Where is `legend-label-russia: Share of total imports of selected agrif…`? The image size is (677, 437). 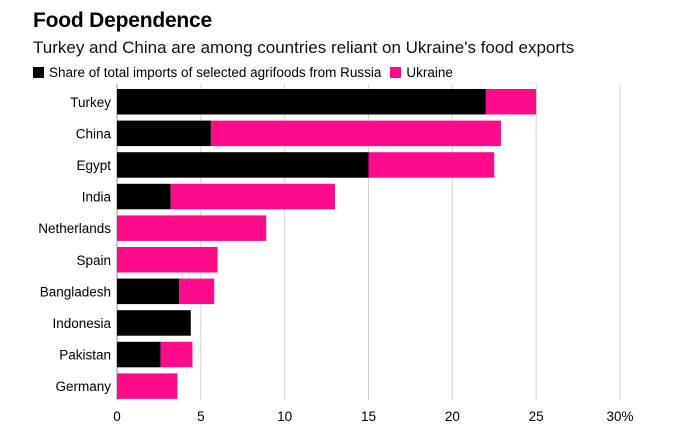
legend-label-russia: Share of total imports of selected agrif… is located at coordinates (215, 72).